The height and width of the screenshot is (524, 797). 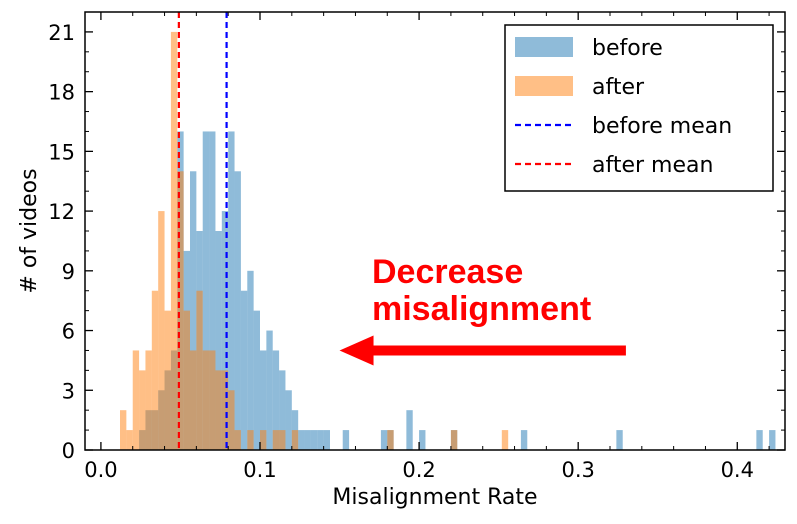 What do you see at coordinates (737, 470) in the screenshot?
I see `x-tick-label: 0.4` at bounding box center [737, 470].